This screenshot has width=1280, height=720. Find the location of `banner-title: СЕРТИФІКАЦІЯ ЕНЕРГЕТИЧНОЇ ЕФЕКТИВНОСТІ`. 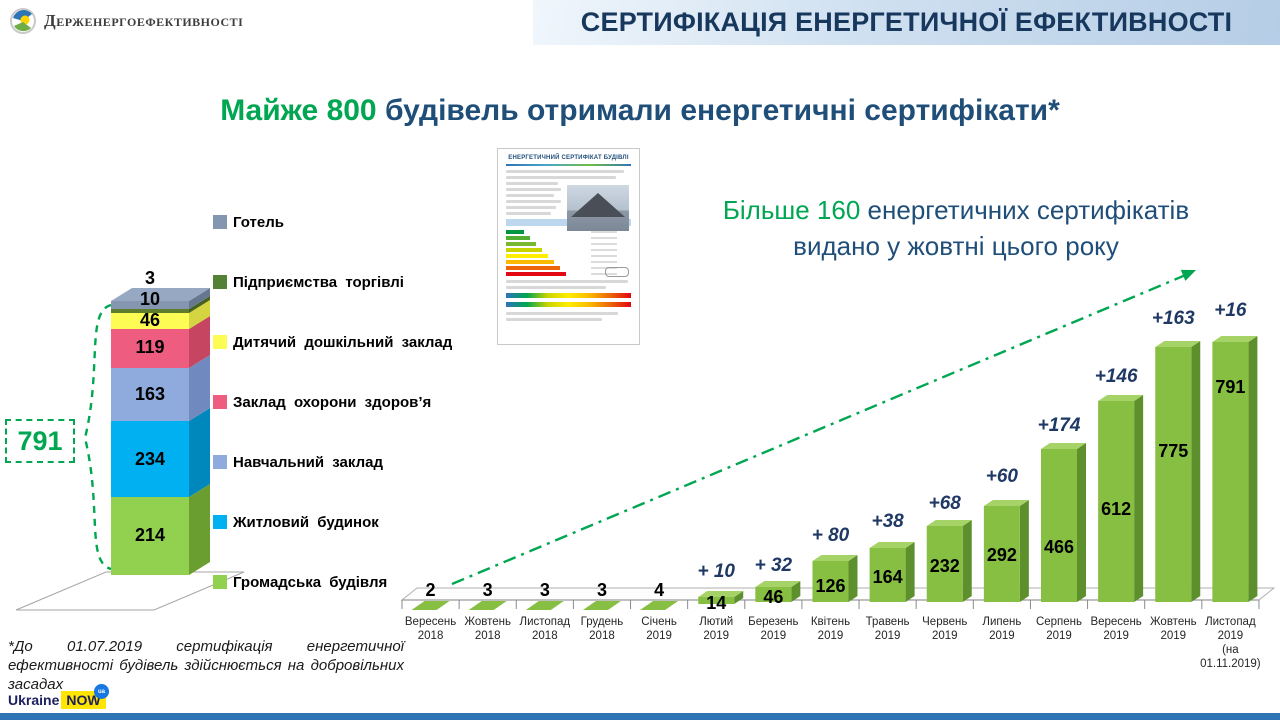

banner-title: СЕРТИФІКАЦІЯ ЕНЕРГЕТИЧНОЇ ЕФЕКТИВНОСТІ is located at coordinates (906, 22).